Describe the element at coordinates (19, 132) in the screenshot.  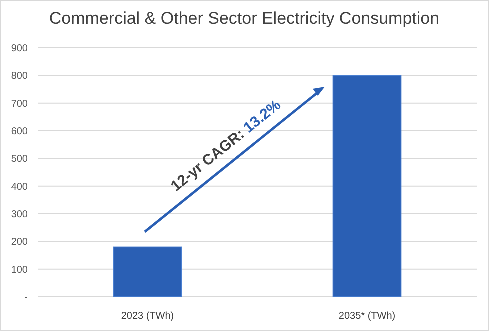
I see `y-tick-label: 600` at that location.